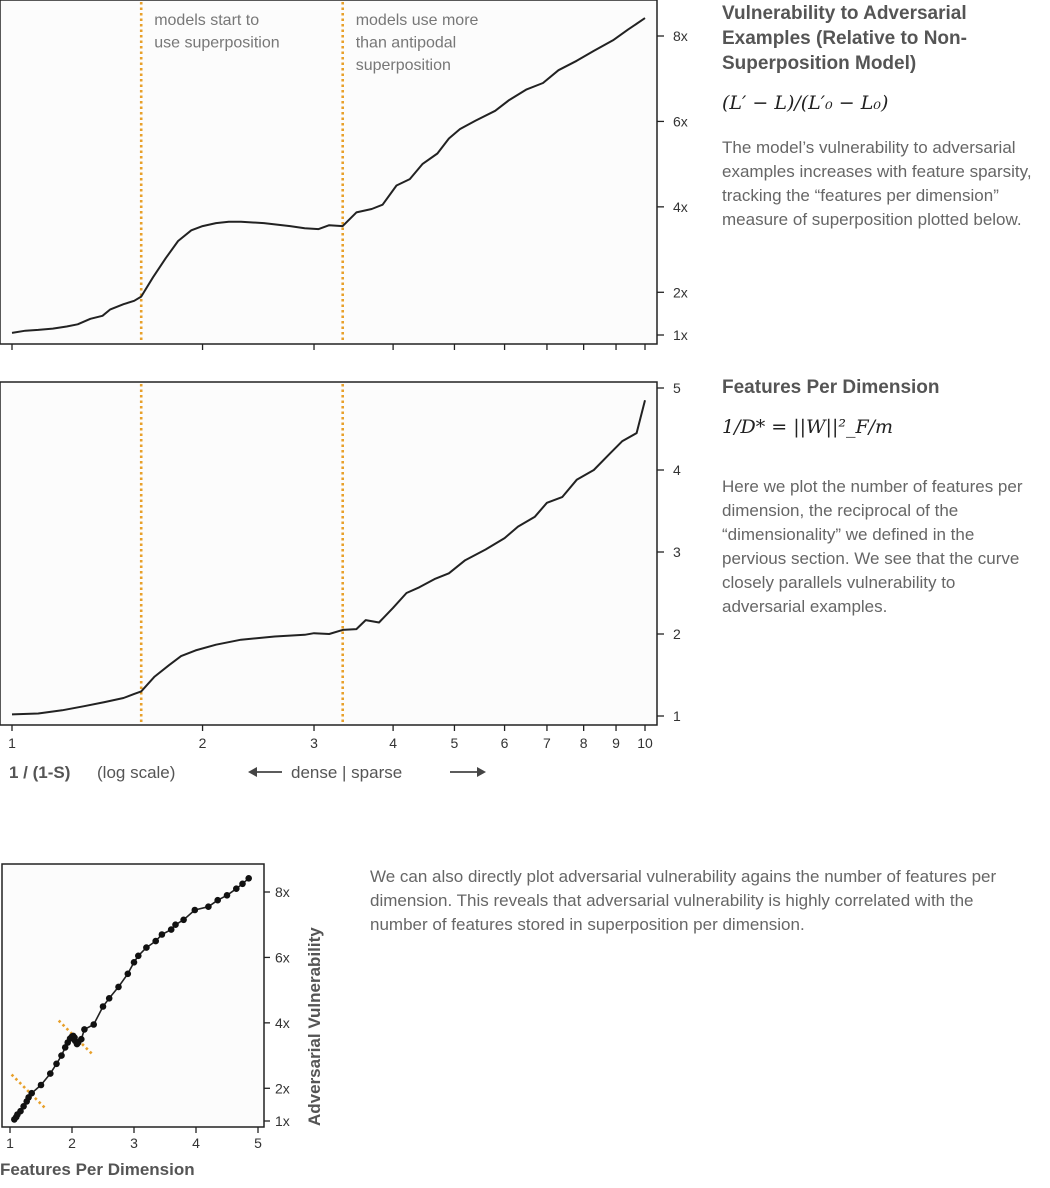  I want to click on threshold-annotation-1-line-1: models start to, so click(206, 20).